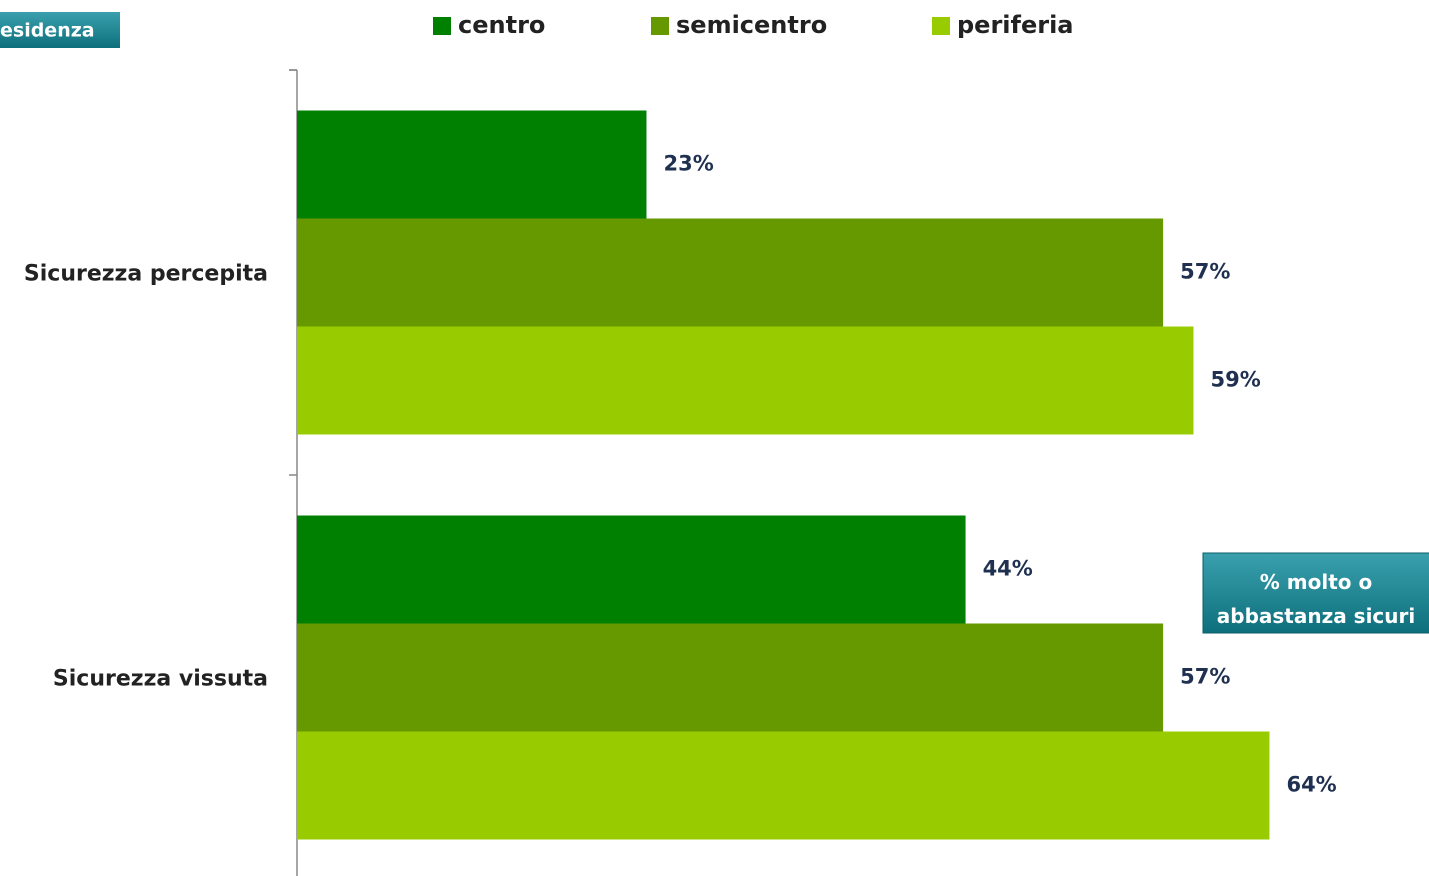 The height and width of the screenshot is (876, 1429). Describe the element at coordinates (160, 679) in the screenshot. I see `category-label: Sicurezza vissuta` at that location.